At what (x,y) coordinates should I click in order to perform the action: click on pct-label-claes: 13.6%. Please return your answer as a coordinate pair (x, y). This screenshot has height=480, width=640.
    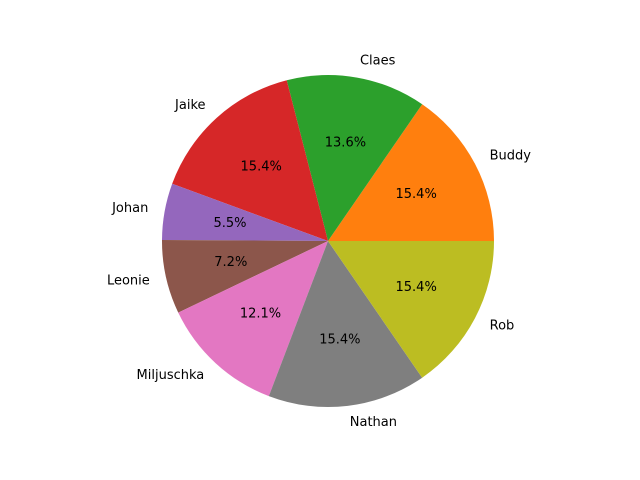
    Looking at the image, I should click on (345, 142).